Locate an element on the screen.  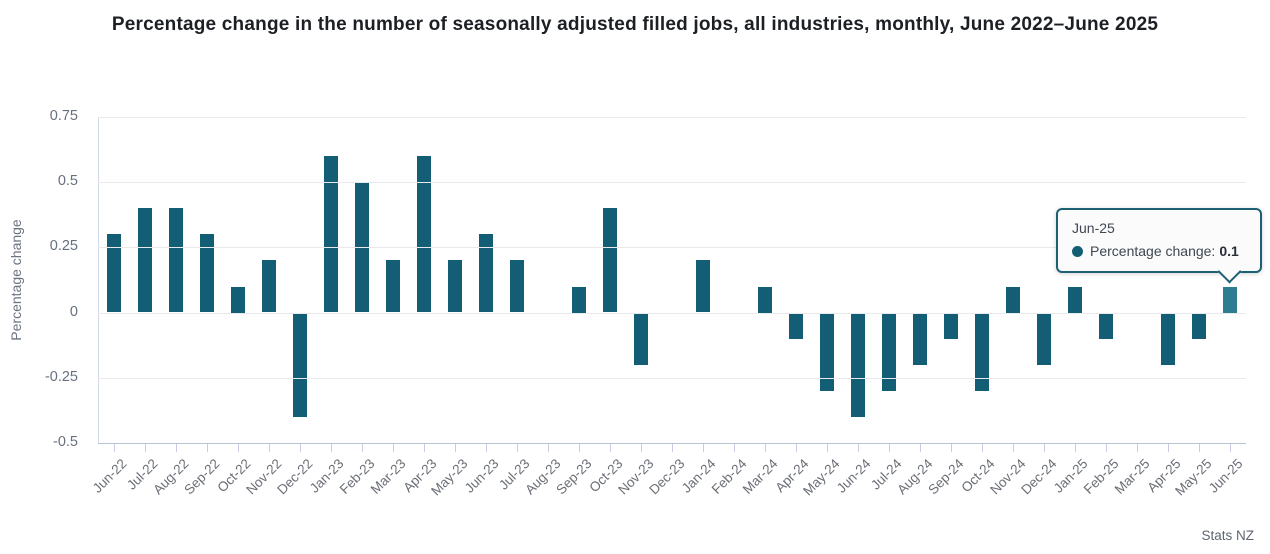
tooltip-series-line: Percentage change: 0.1 is located at coordinates (1159, 251).